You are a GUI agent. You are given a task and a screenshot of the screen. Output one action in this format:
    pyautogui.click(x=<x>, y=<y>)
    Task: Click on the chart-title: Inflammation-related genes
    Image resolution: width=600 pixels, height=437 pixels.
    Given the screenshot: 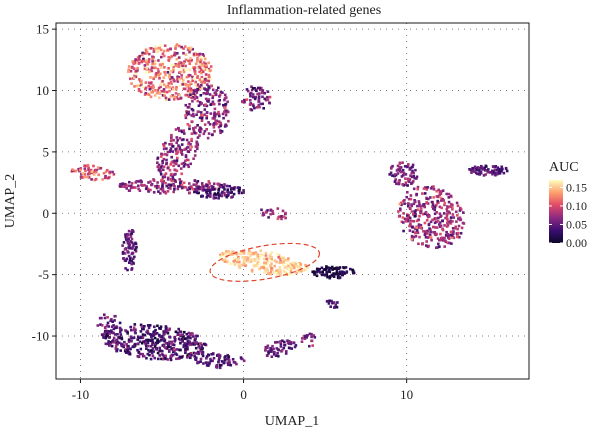 What is the action you would take?
    pyautogui.click(x=304, y=10)
    